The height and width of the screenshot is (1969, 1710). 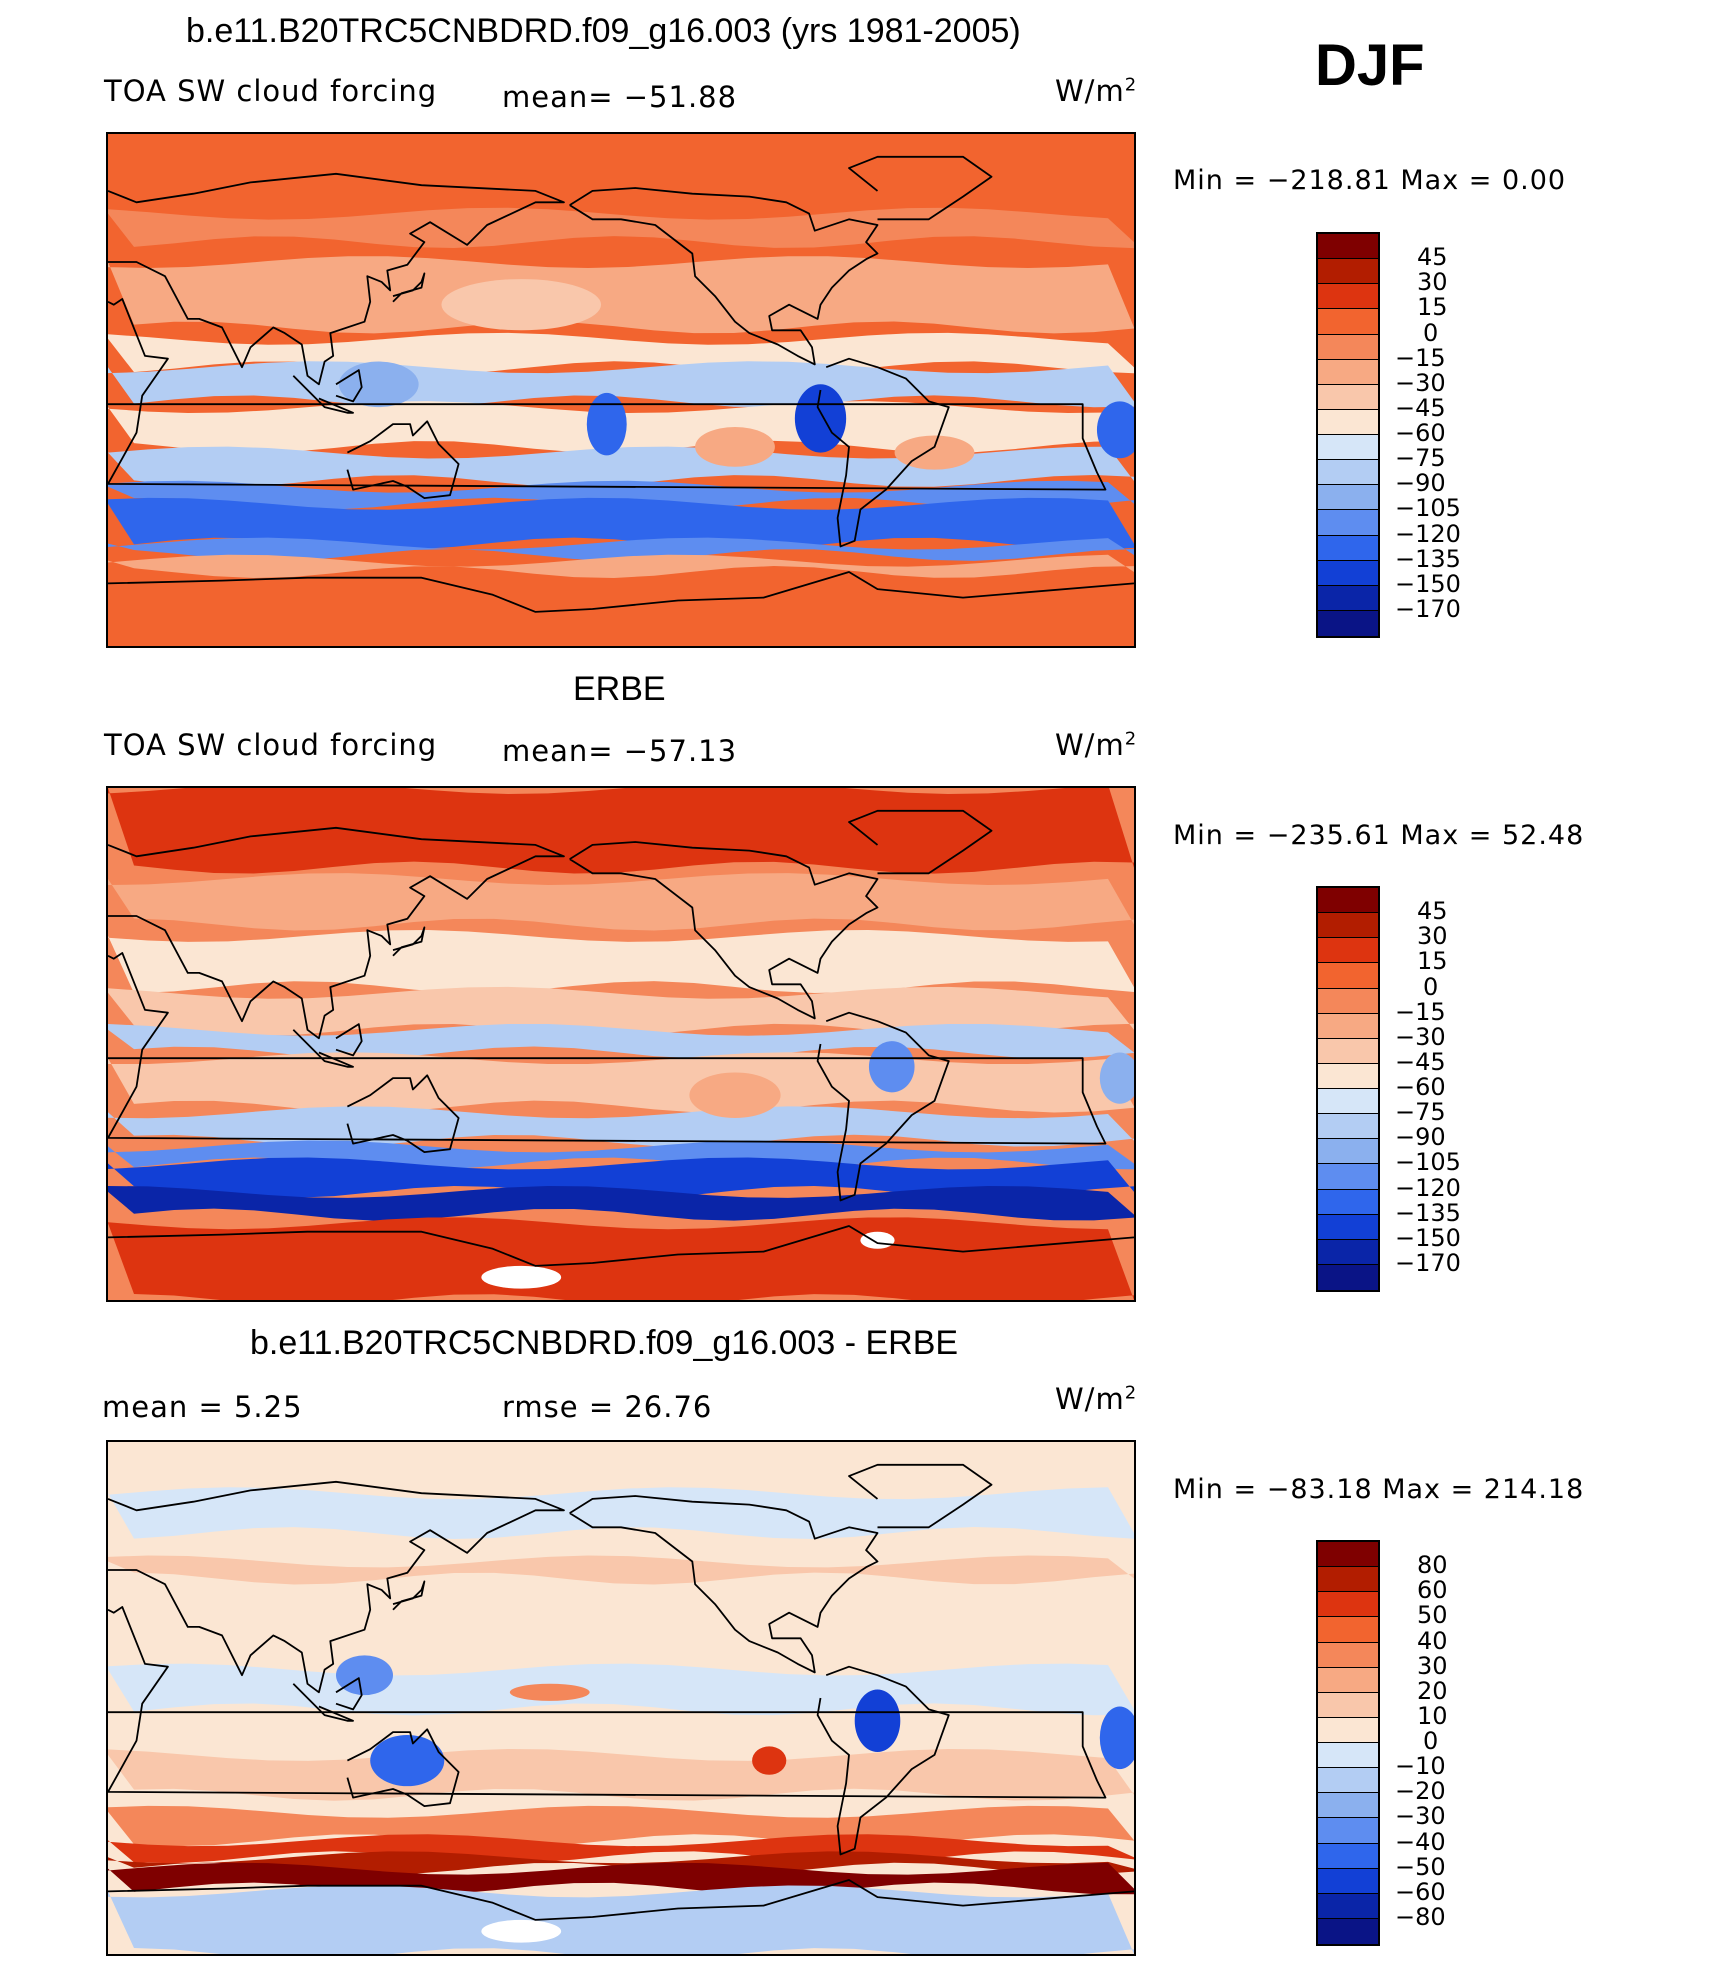 I want to click on panel3-title: b.e11.B20TRC5CNBDRD.f09_g16.003 - ERBE, so click(x=604, y=1343).